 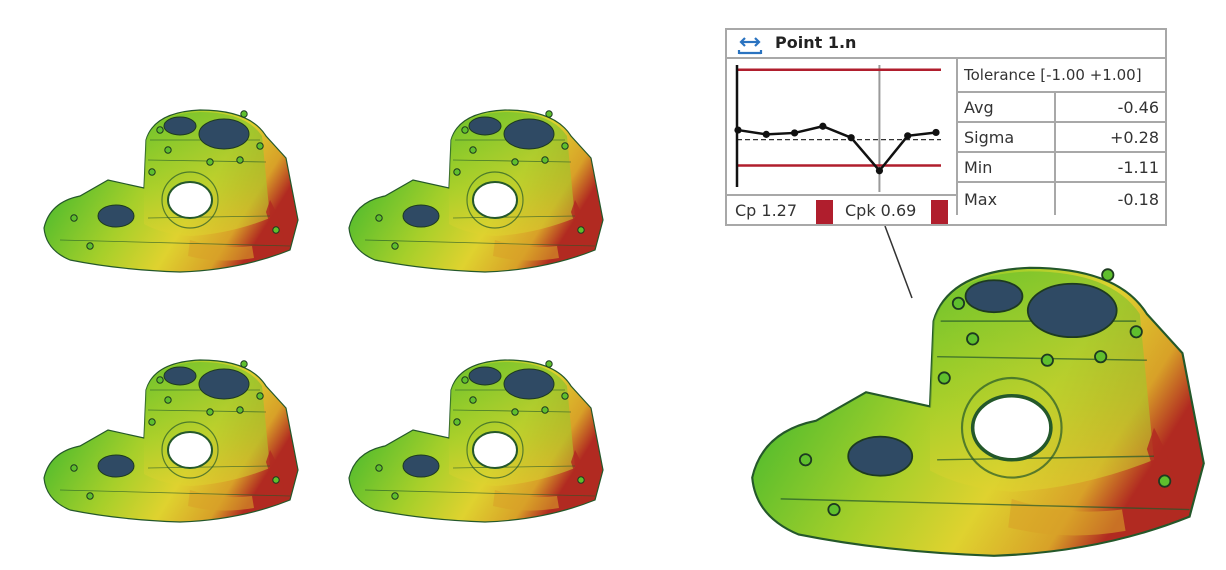 What do you see at coordinates (1109, 137) in the screenshot?
I see `stat-value-sigma: +0.28` at bounding box center [1109, 137].